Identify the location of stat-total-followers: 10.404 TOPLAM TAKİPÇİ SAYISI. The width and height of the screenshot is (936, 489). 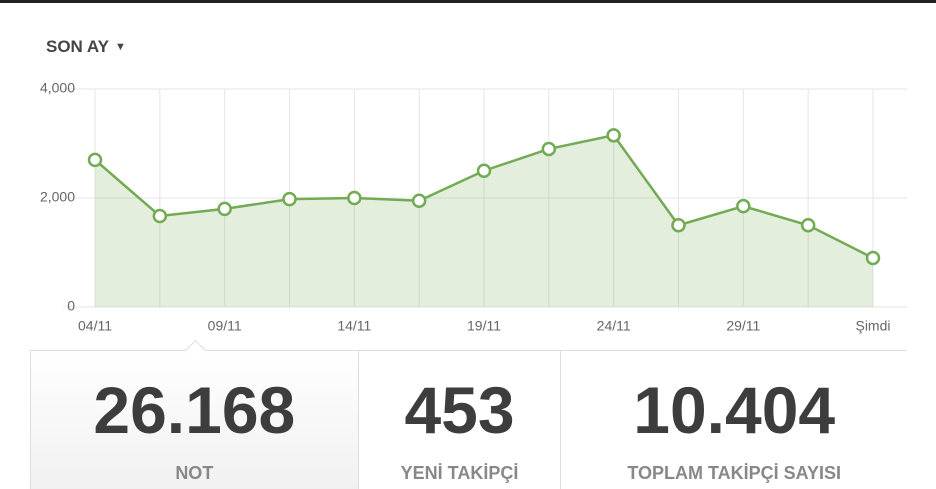
(734, 420).